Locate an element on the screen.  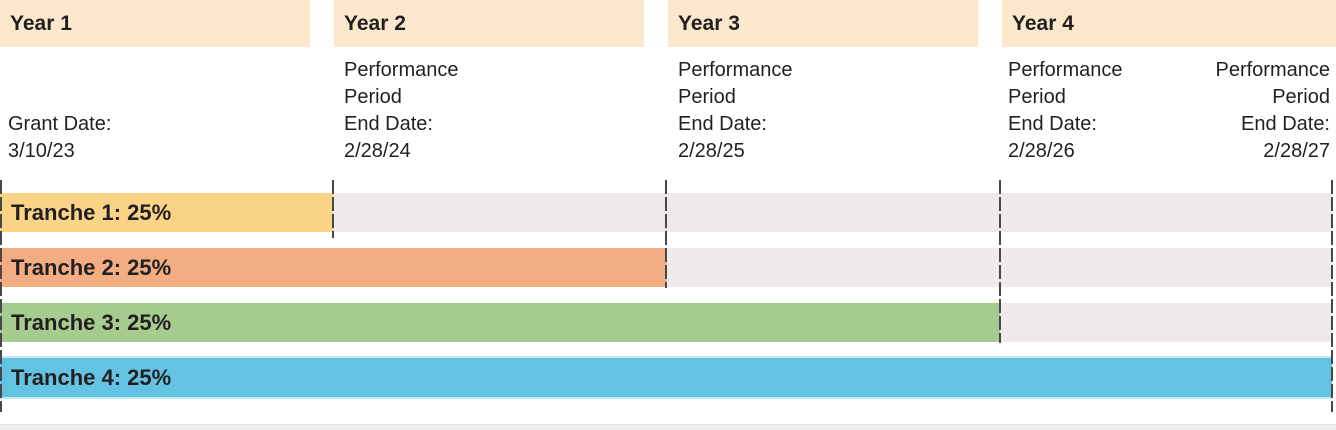
grant-date-gridline is located at coordinates (1, 296).